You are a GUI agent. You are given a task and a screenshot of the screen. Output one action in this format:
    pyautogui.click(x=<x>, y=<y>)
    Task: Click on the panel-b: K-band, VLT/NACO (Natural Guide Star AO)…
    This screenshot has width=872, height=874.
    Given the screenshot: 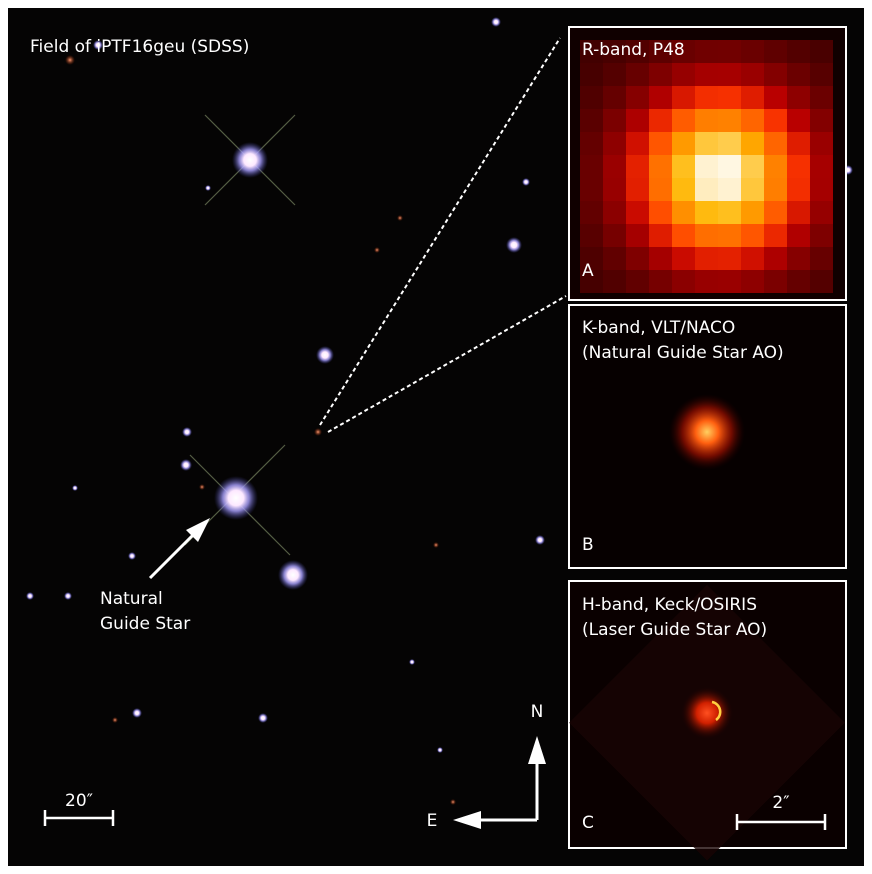 What is the action you would take?
    pyautogui.click(x=707, y=436)
    